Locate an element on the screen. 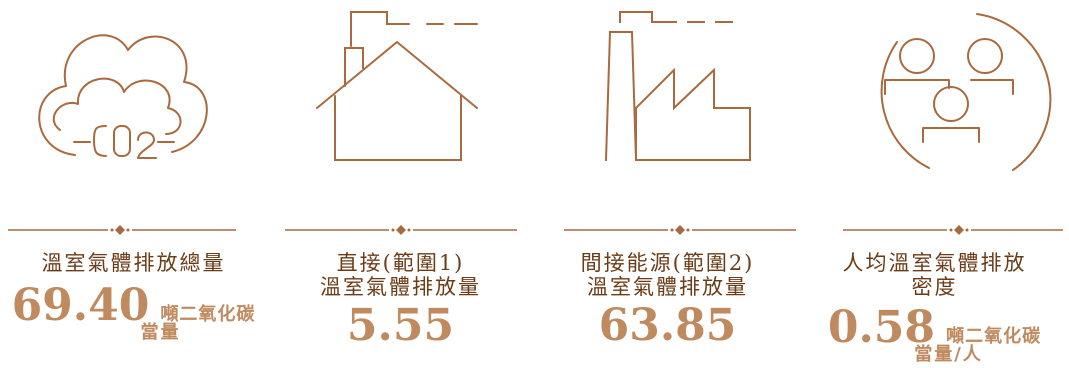 Image resolution: width=1069 pixels, height=368 pixels. stat-unit-line2: 當量 is located at coordinates (160, 332).